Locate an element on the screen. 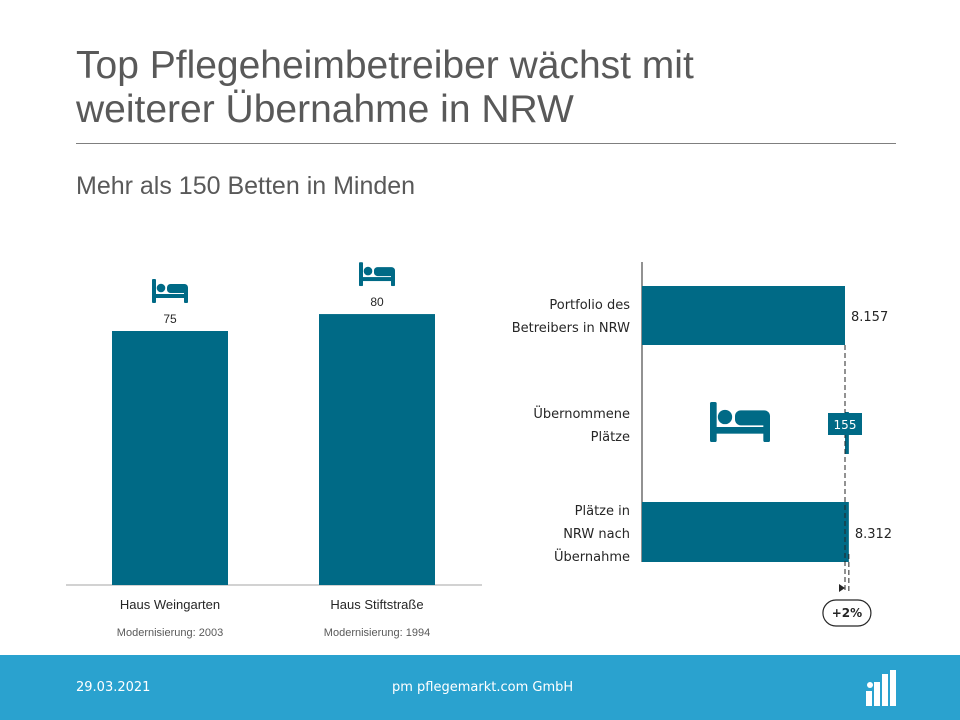 The image size is (960, 720). bar-haus-weingarten is located at coordinates (170, 458).